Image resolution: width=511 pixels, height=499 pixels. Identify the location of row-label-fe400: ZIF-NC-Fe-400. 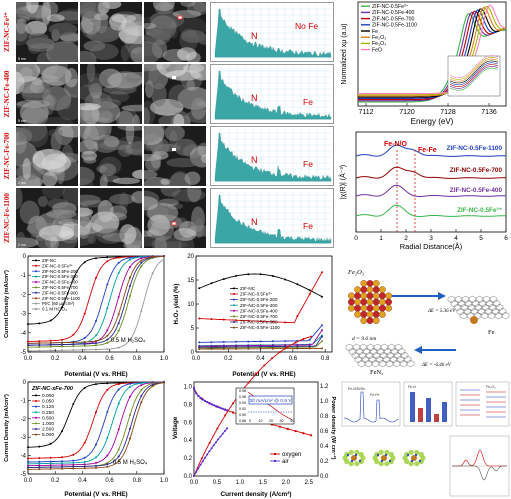
(7, 94).